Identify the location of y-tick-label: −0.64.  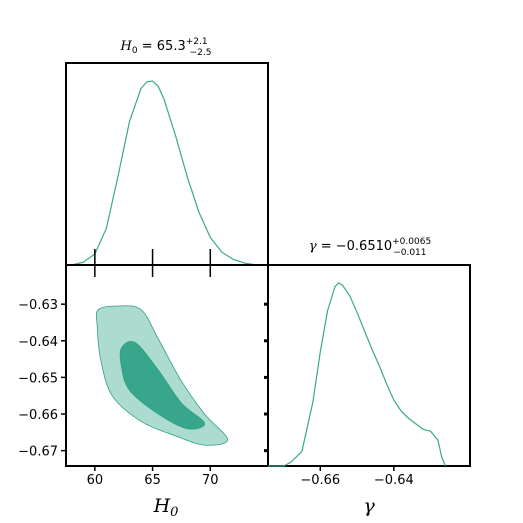
(38, 342).